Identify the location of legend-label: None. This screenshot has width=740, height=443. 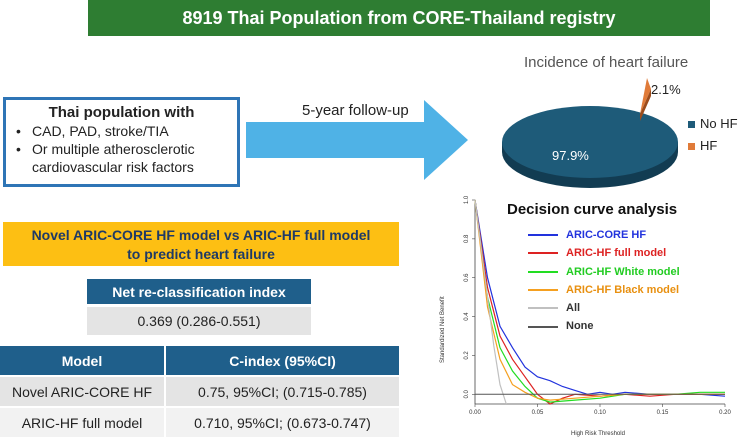
(580, 326).